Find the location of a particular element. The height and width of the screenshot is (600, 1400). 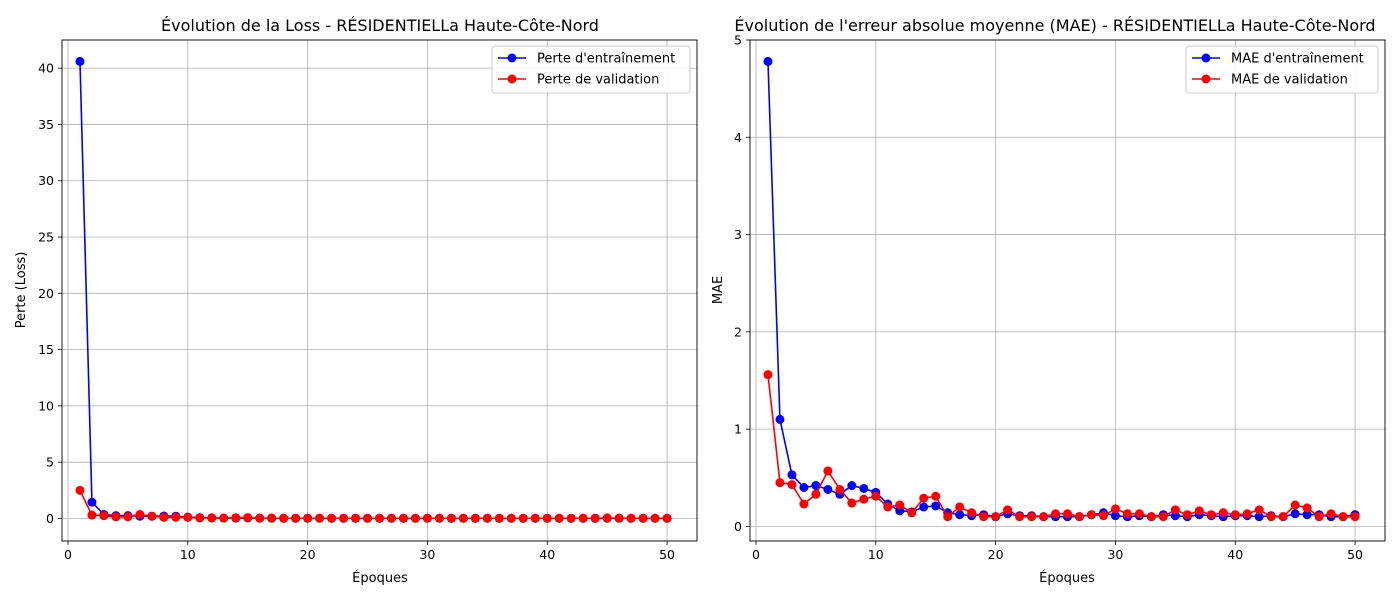

series-path is located at coordinates (373, 504).